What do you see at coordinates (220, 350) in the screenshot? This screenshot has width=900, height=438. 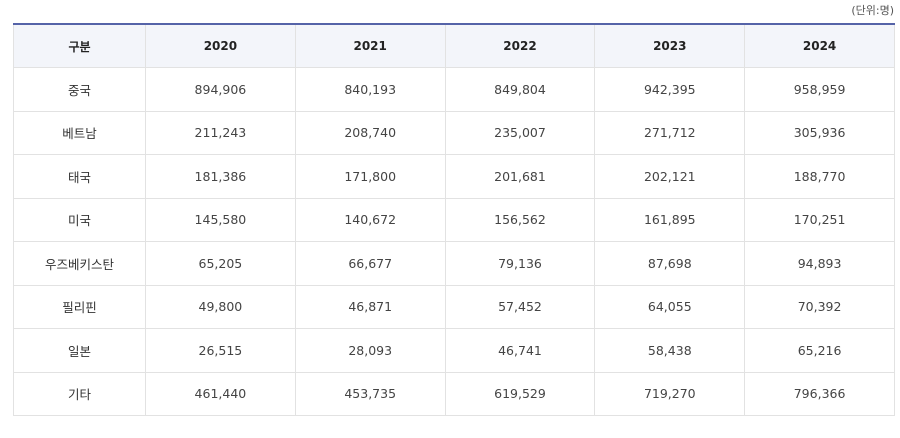 I see `table-cell: 26,515` at bounding box center [220, 350].